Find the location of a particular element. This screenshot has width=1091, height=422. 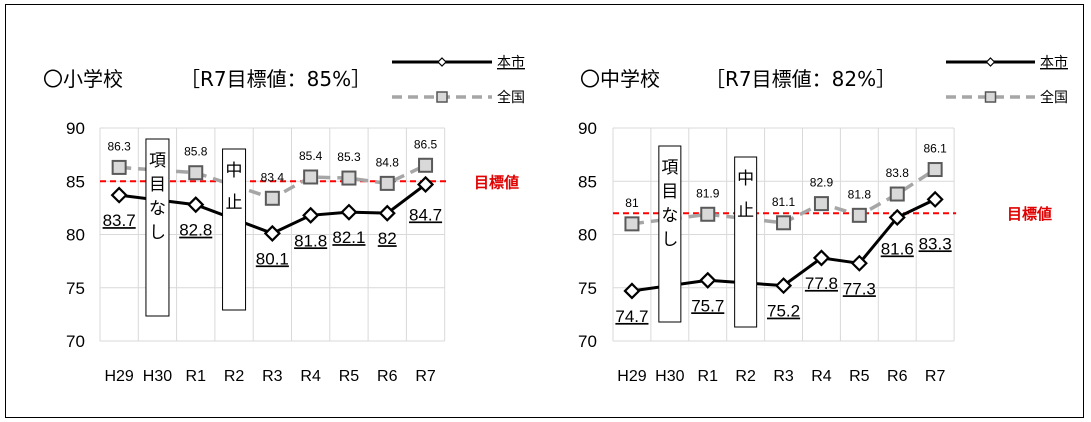

city-data-label: 77.8 is located at coordinates (821, 283).